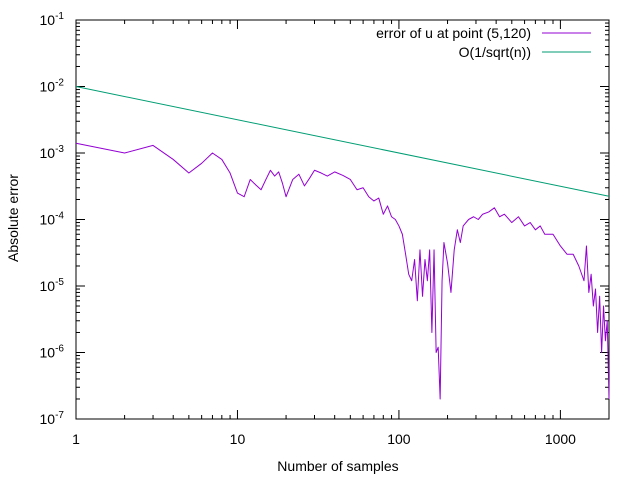 The width and height of the screenshot is (640, 485). Describe the element at coordinates (13, 218) in the screenshot. I see `y-axis-label: Absolute error` at that location.